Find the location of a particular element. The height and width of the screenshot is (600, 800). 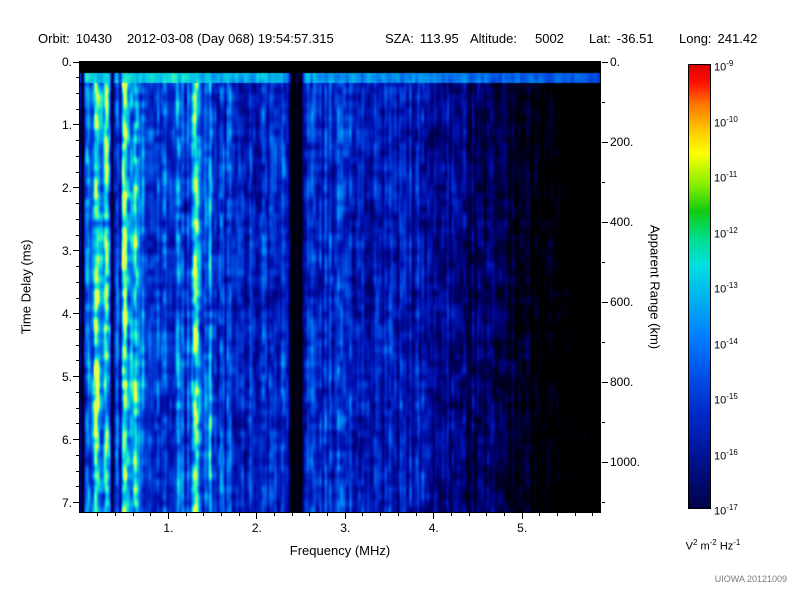

y-left-tick-label: 4. is located at coordinates (66, 313).